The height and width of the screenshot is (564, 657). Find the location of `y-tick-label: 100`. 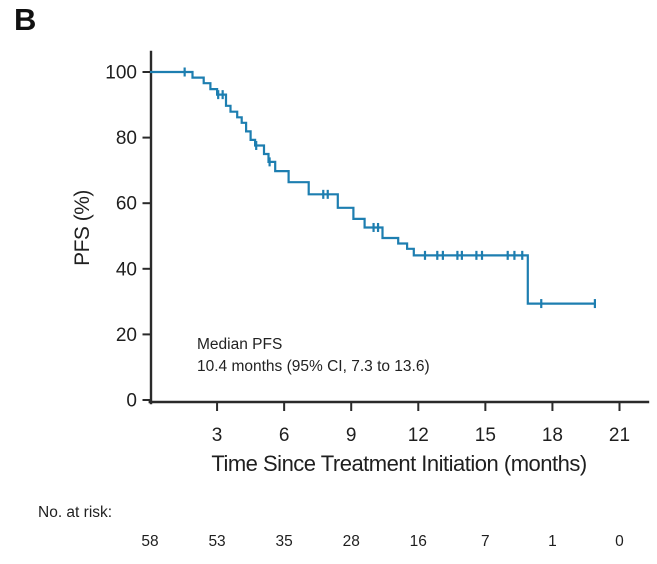

y-tick-label: 100 is located at coordinates (121, 73).